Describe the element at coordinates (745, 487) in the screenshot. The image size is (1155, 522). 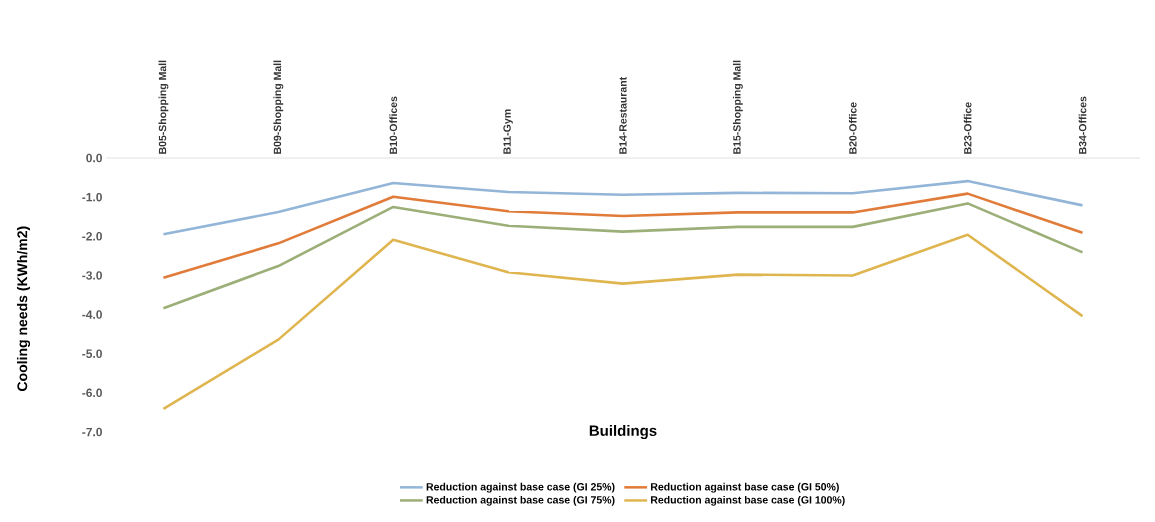
I see `legend-label: Reduction against base case (GI 50%)` at that location.